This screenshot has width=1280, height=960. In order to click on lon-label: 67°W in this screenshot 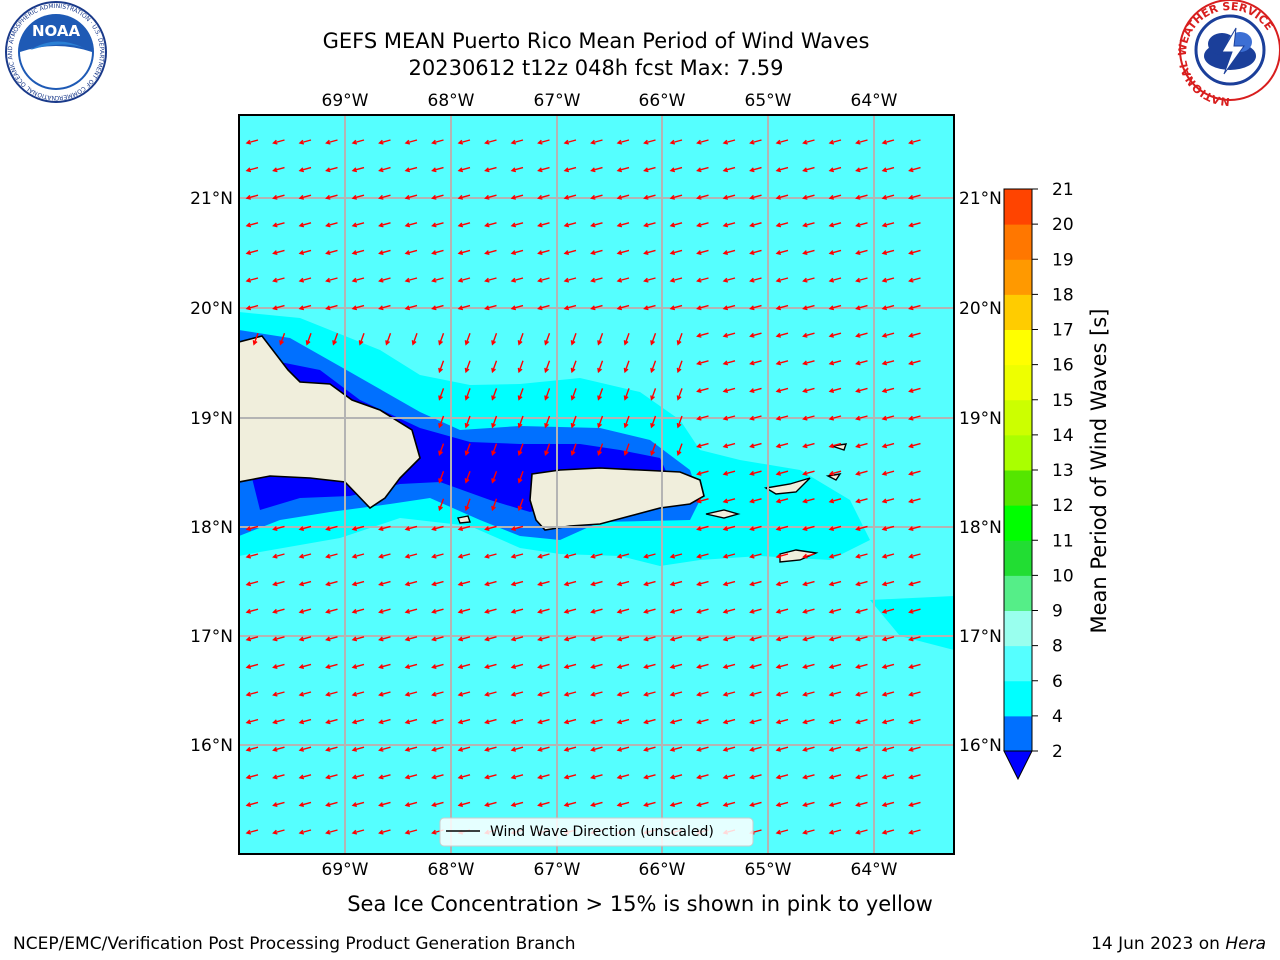, I will do `click(557, 870)`.